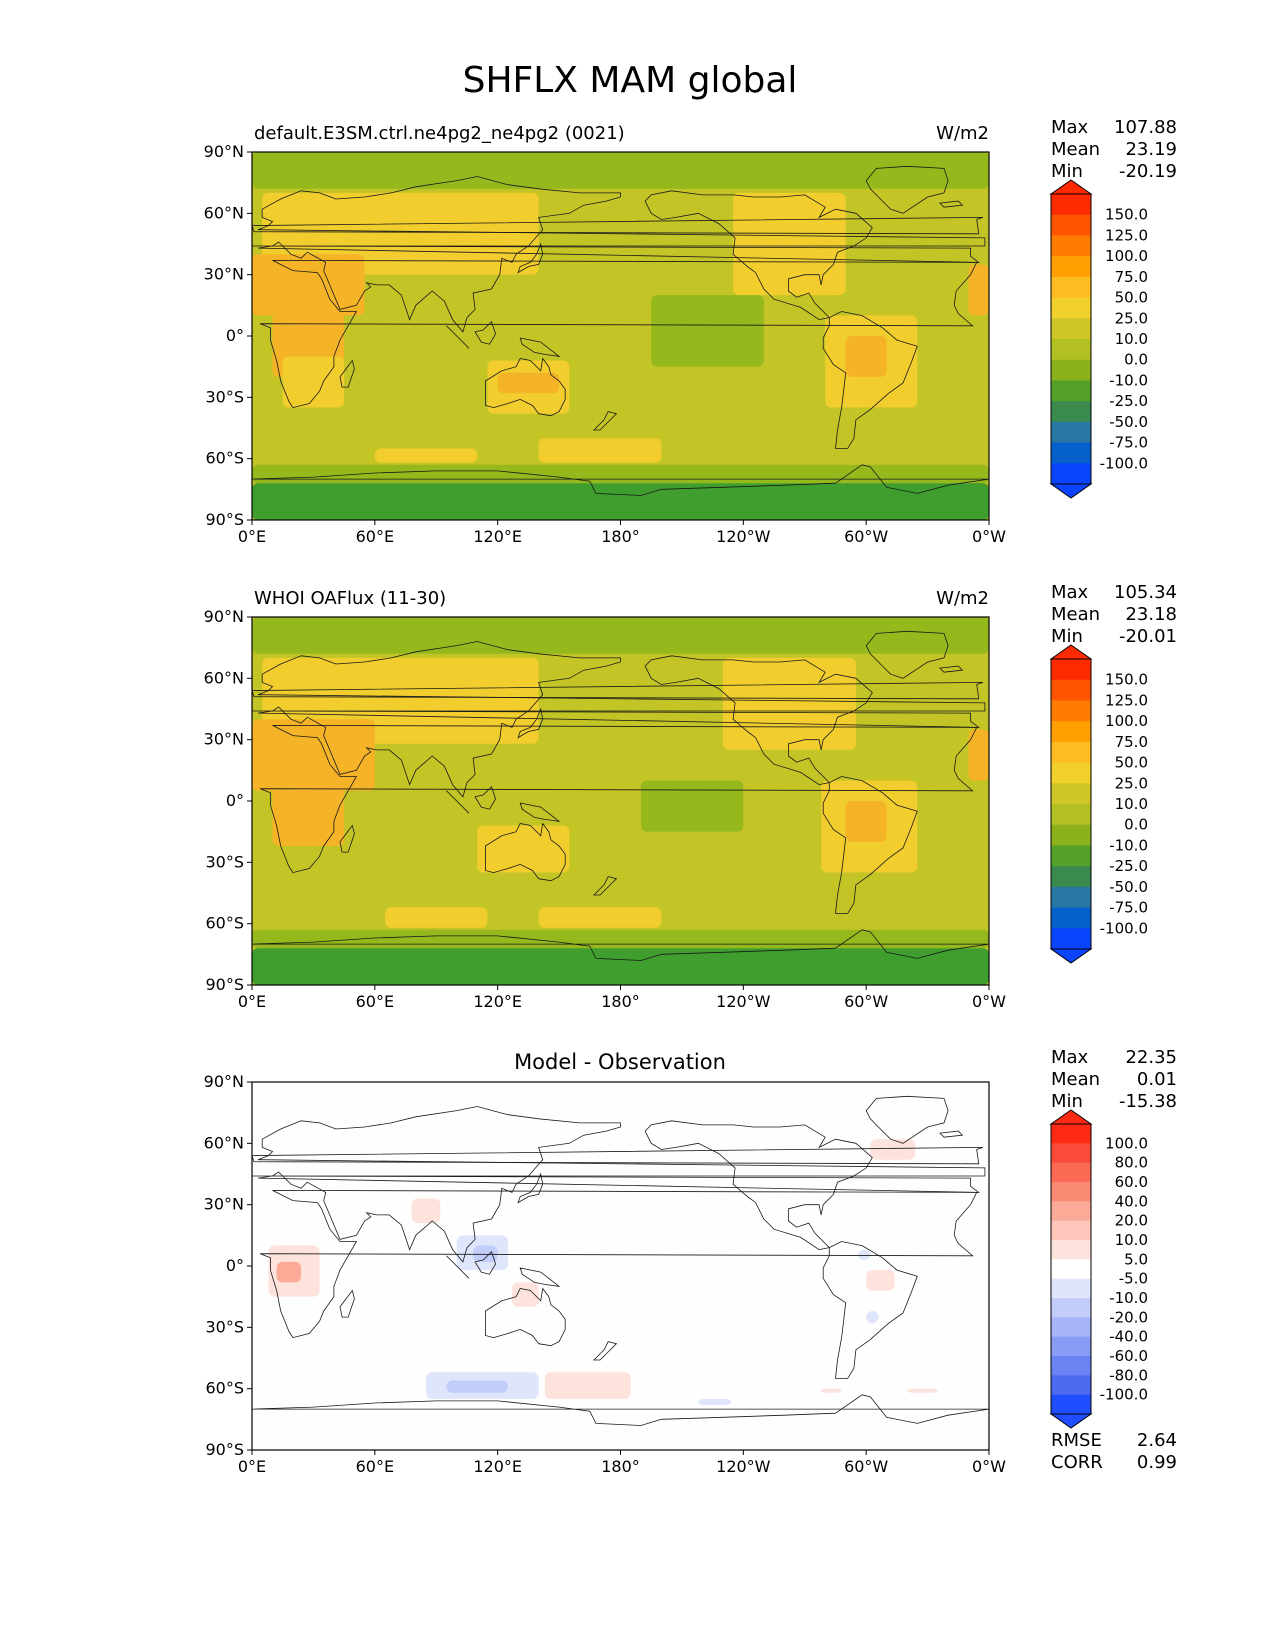 Image resolution: width=1275 pixels, height=1650 pixels. I want to click on colorbar-tick-label: 60.0, so click(1131, 1182).